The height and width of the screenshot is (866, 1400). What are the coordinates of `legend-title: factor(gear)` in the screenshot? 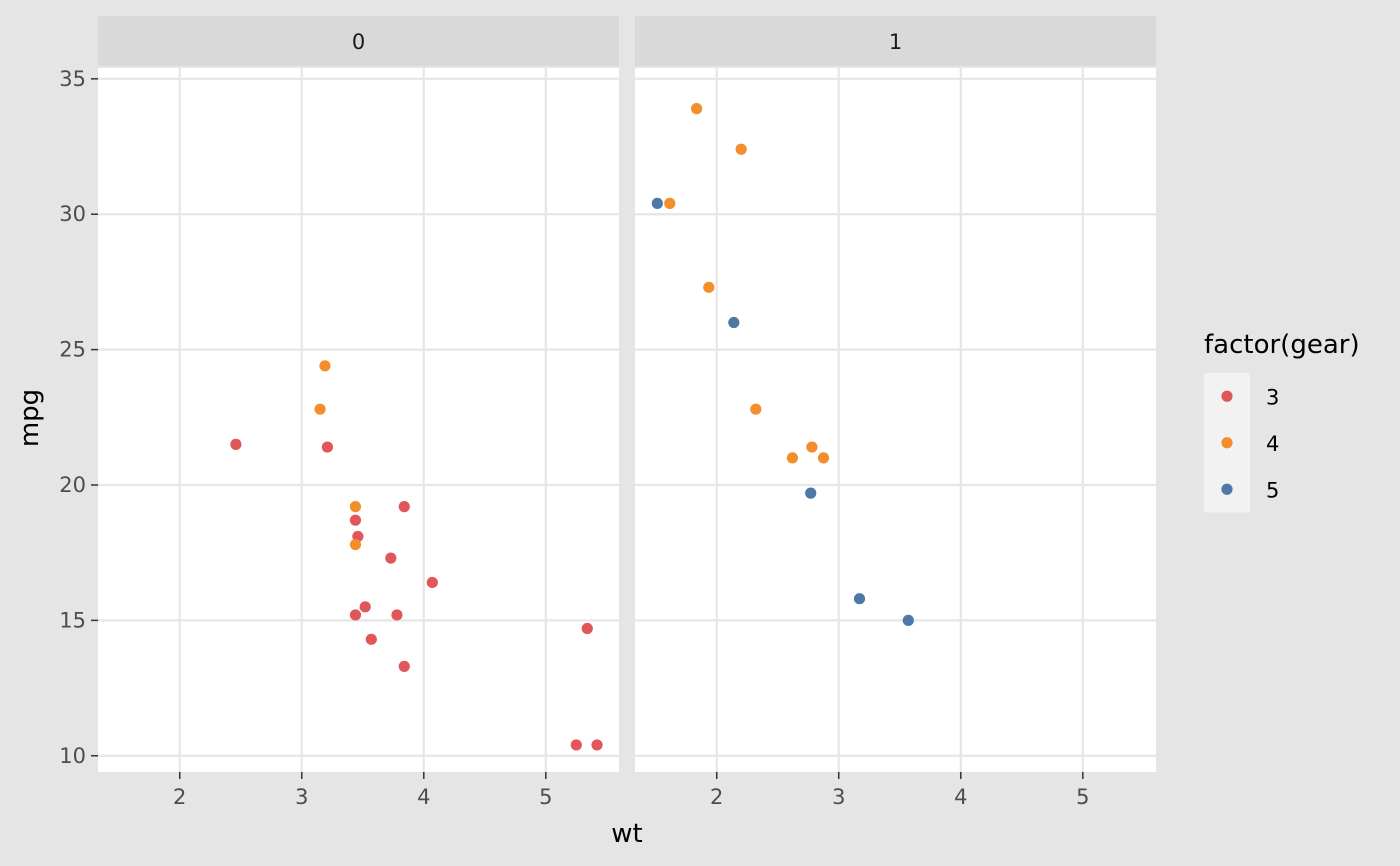 It's located at (1282, 345).